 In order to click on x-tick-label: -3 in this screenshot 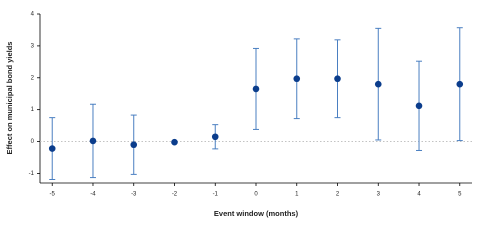, I will do `click(134, 195)`.